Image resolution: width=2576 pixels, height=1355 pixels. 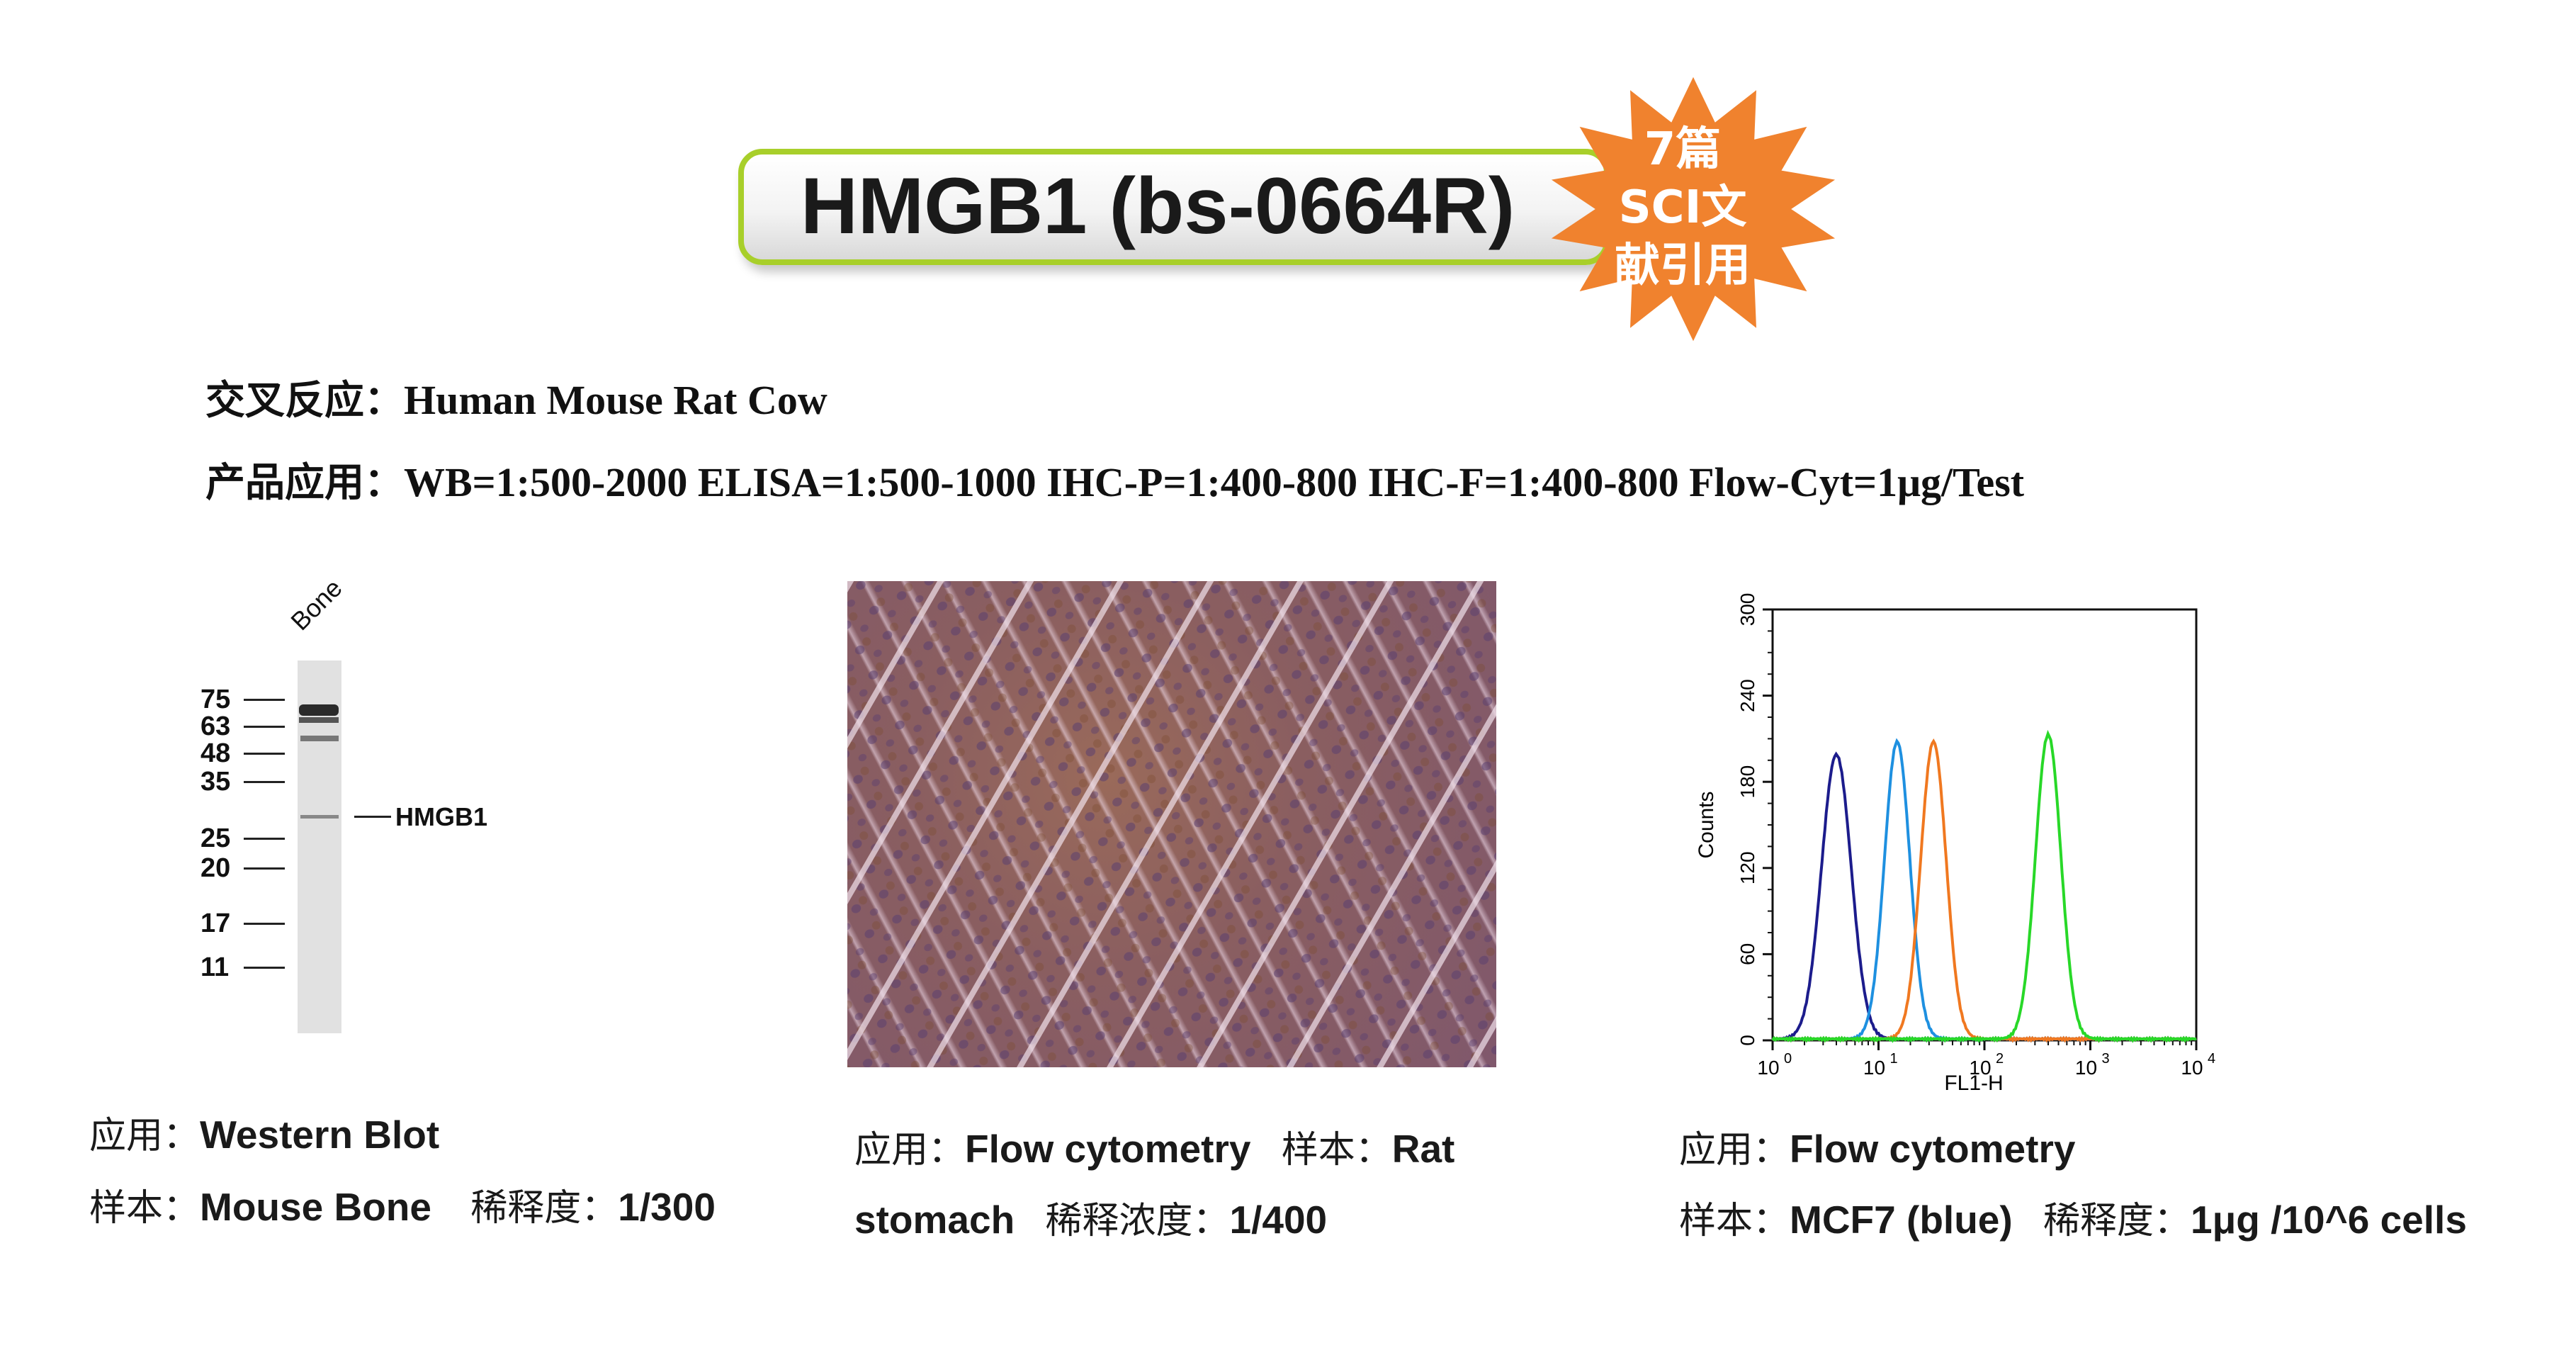 I want to click on reactivity-label: 交叉反应：, so click(x=304, y=401).